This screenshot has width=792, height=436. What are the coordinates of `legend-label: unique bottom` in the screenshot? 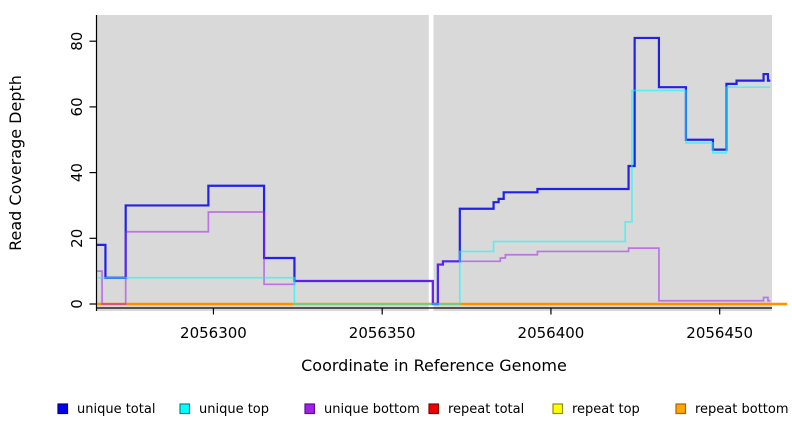 It's located at (372, 409).